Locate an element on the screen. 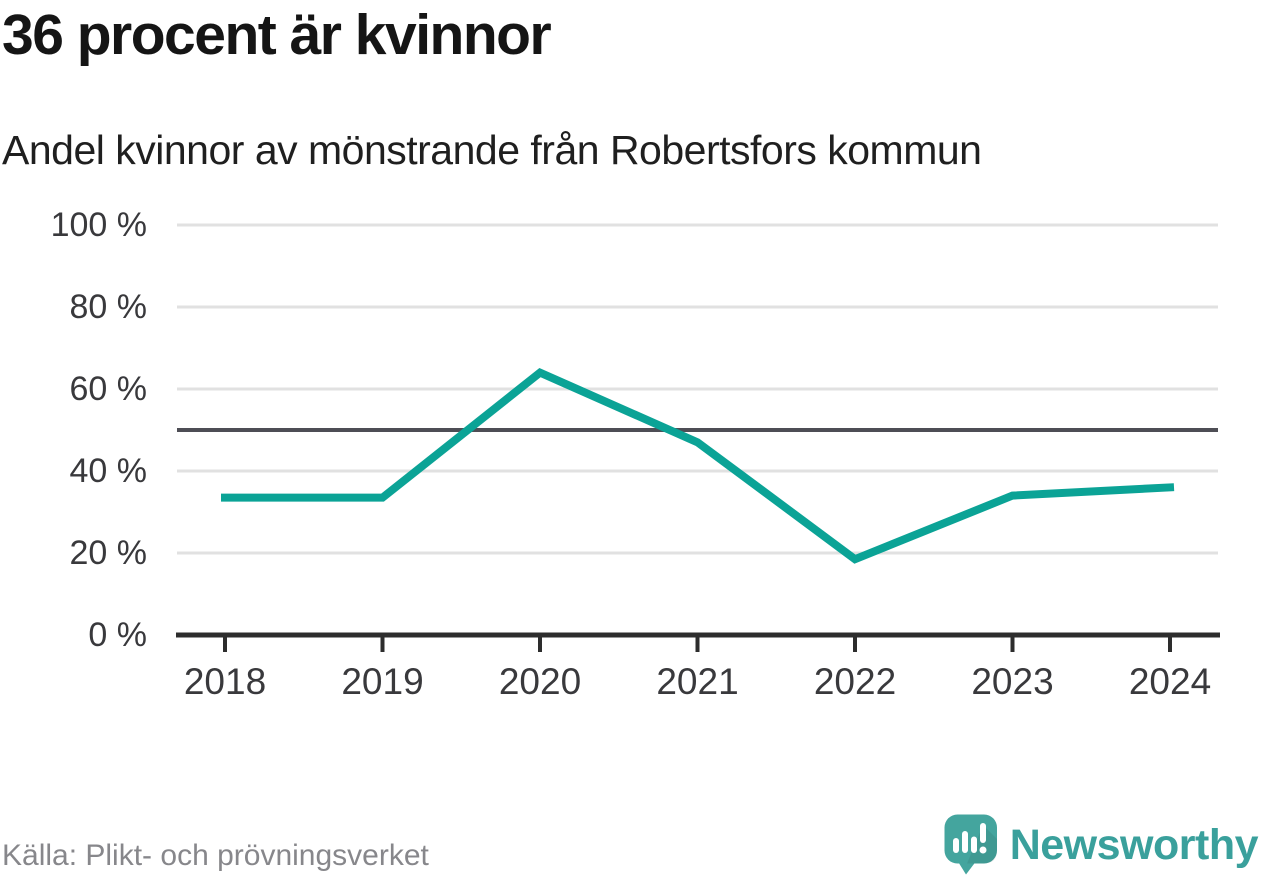 Image resolution: width=1262 pixels, height=879 pixels. chart-title: 36 procent är kvinnor is located at coordinates (277, 35).